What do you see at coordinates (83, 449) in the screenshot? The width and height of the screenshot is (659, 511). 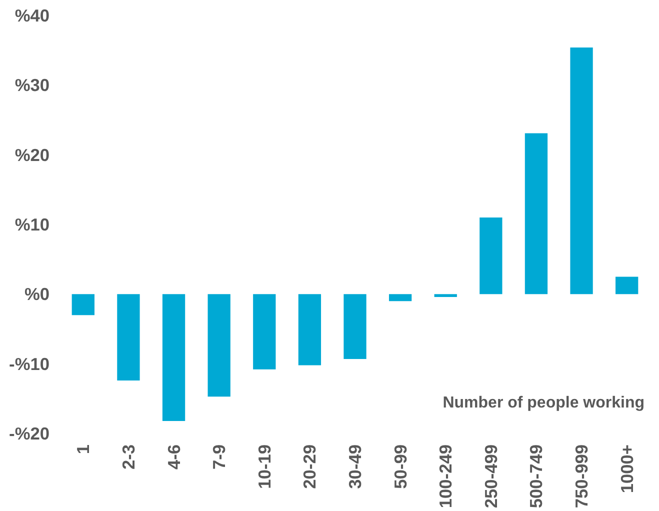 I see `x-tick-label: 1` at bounding box center [83, 449].